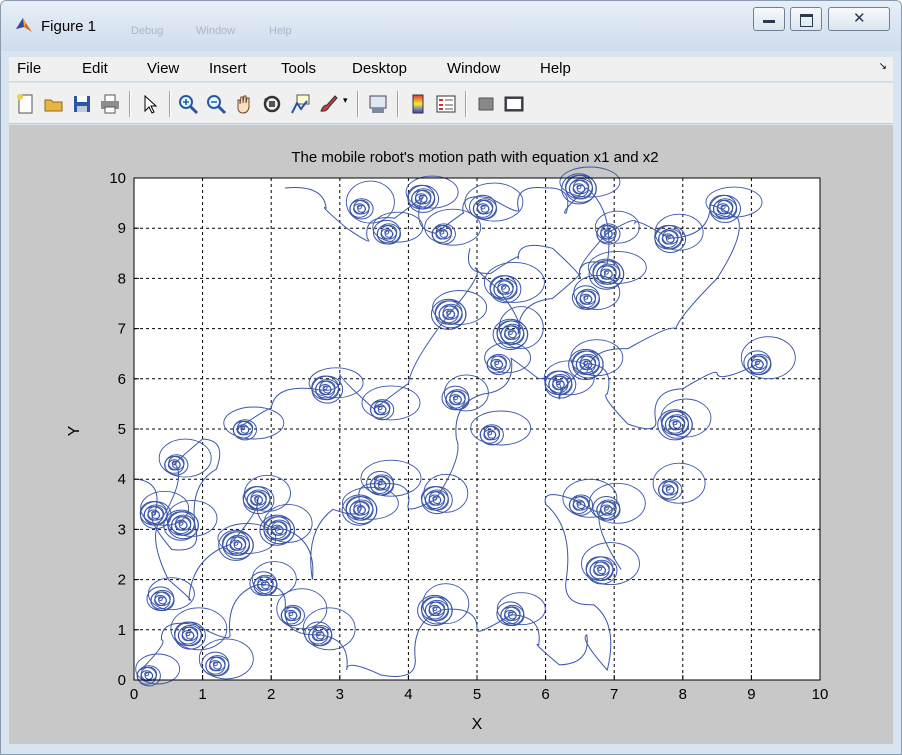 Image resolution: width=902 pixels, height=755 pixels. Describe the element at coordinates (228, 68) in the screenshot. I see `menu-insert: Insert` at that location.